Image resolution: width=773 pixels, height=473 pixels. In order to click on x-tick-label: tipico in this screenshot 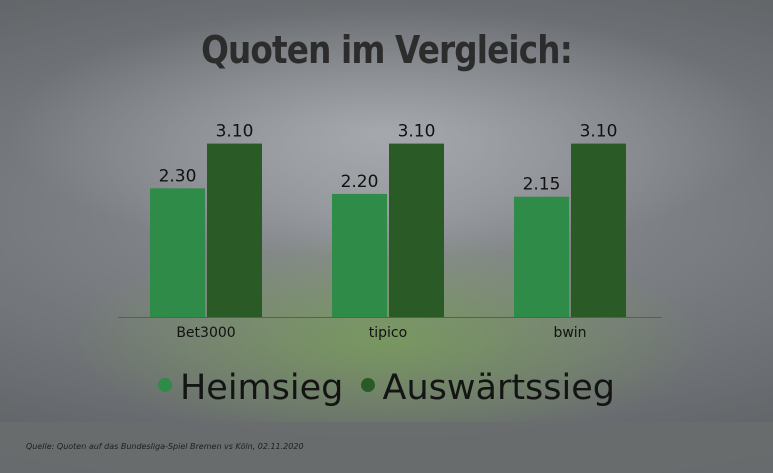, I will do `click(388, 333)`.